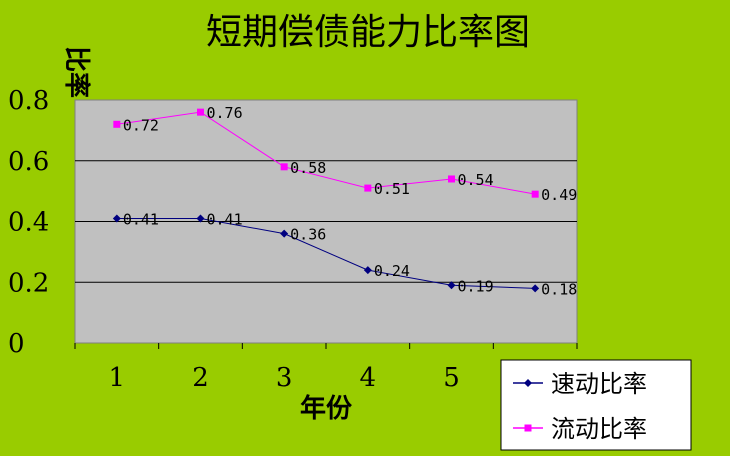 The height and width of the screenshot is (456, 730). Describe the element at coordinates (451, 378) in the screenshot. I see `x-tick-label: 5` at that location.